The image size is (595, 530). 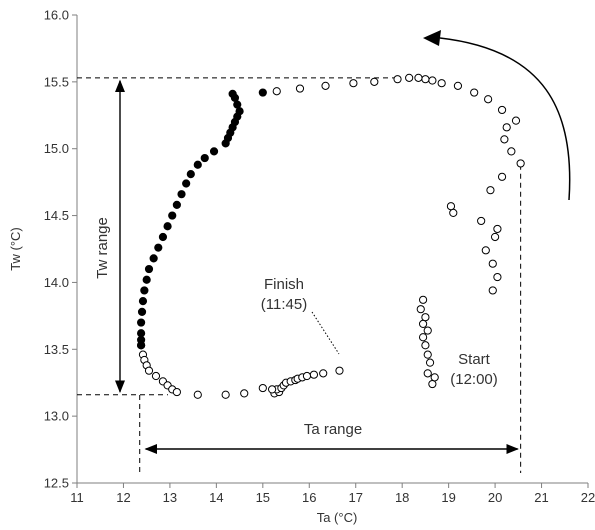 I want to click on finish-leader-line, so click(x=325, y=333).